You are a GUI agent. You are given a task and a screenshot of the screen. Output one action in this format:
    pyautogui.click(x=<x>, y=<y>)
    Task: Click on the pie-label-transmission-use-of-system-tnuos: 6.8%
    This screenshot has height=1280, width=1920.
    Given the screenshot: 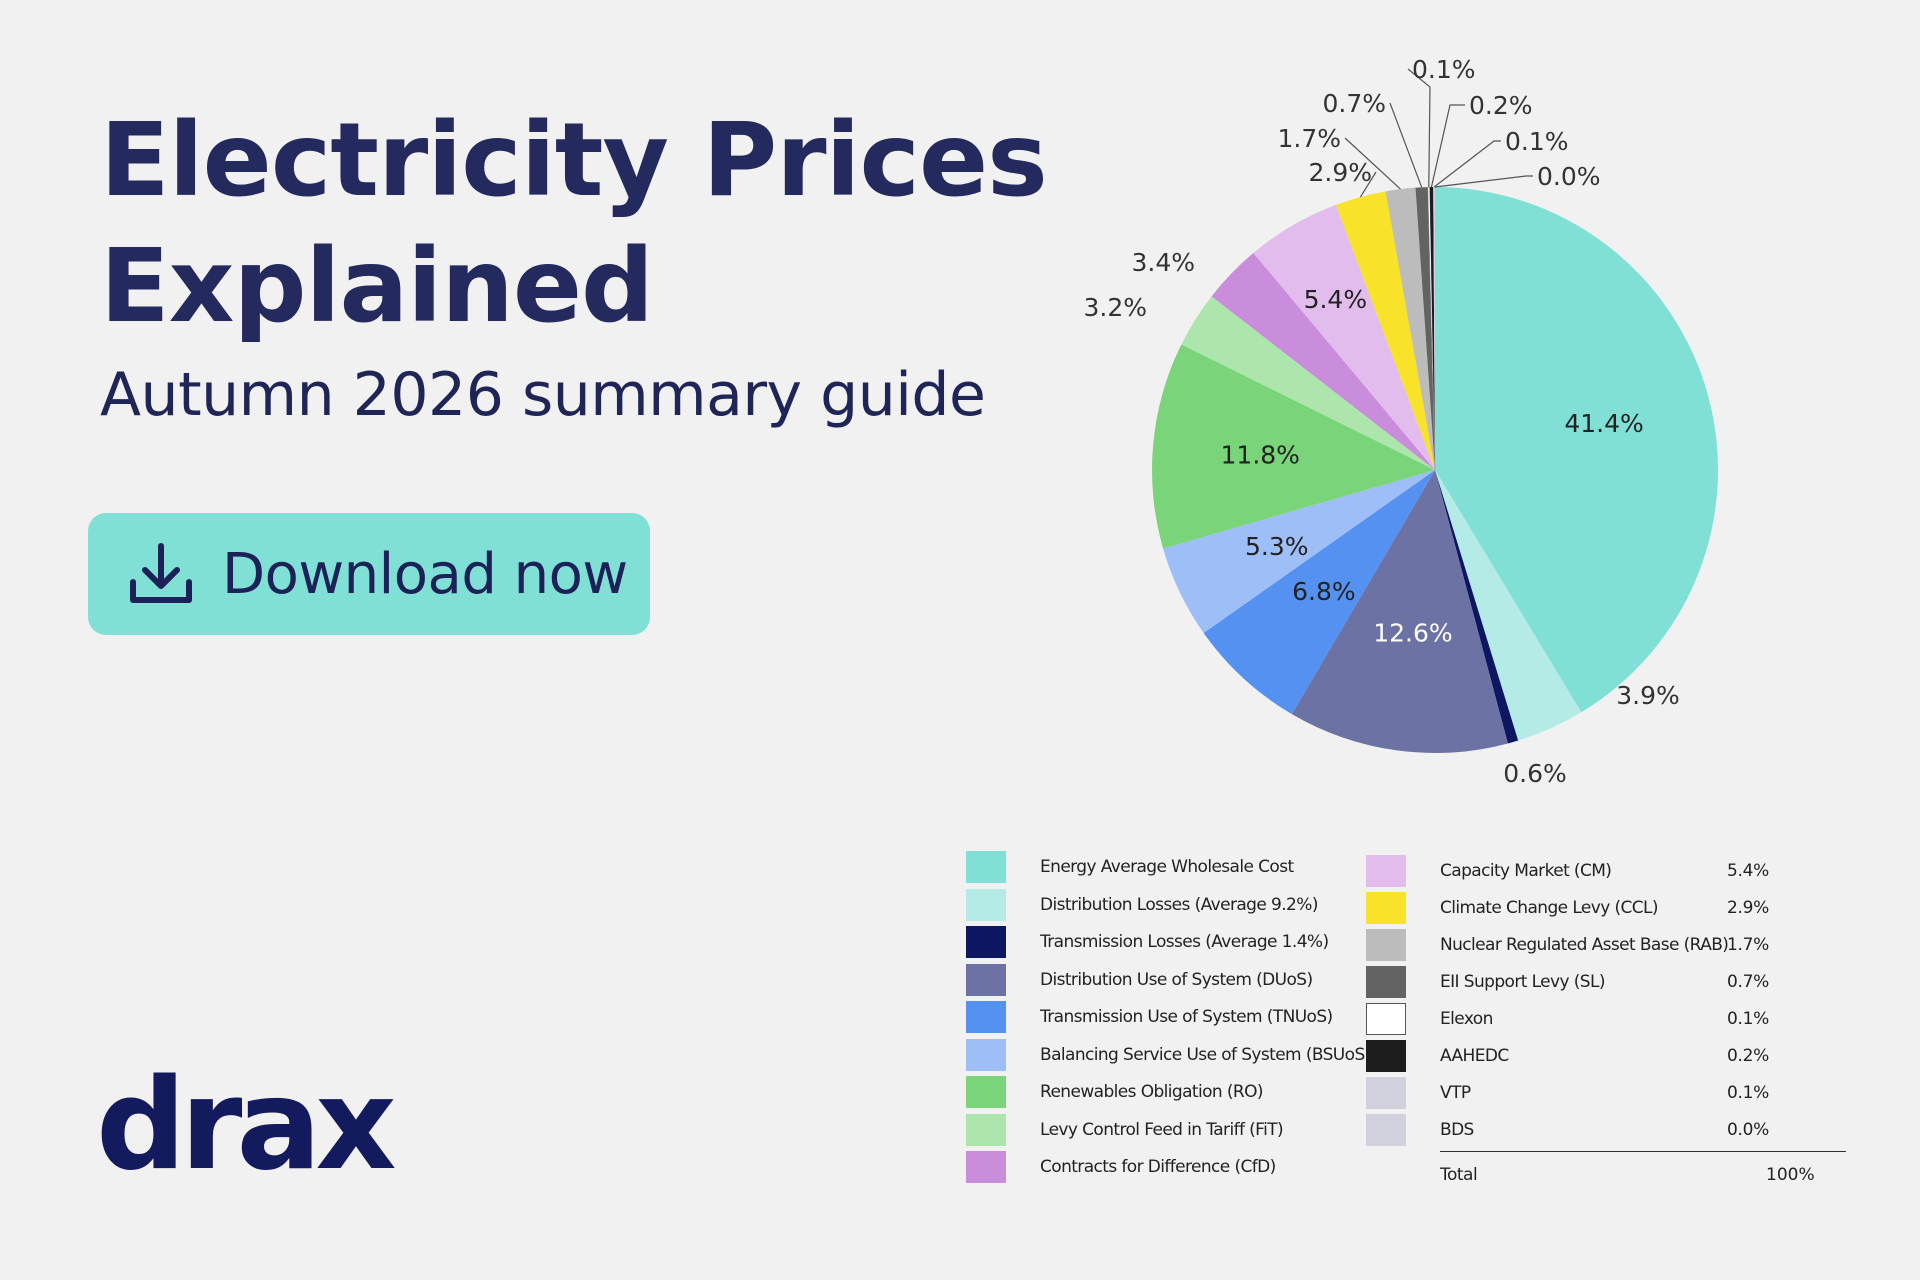 What is the action you would take?
    pyautogui.click(x=1324, y=591)
    